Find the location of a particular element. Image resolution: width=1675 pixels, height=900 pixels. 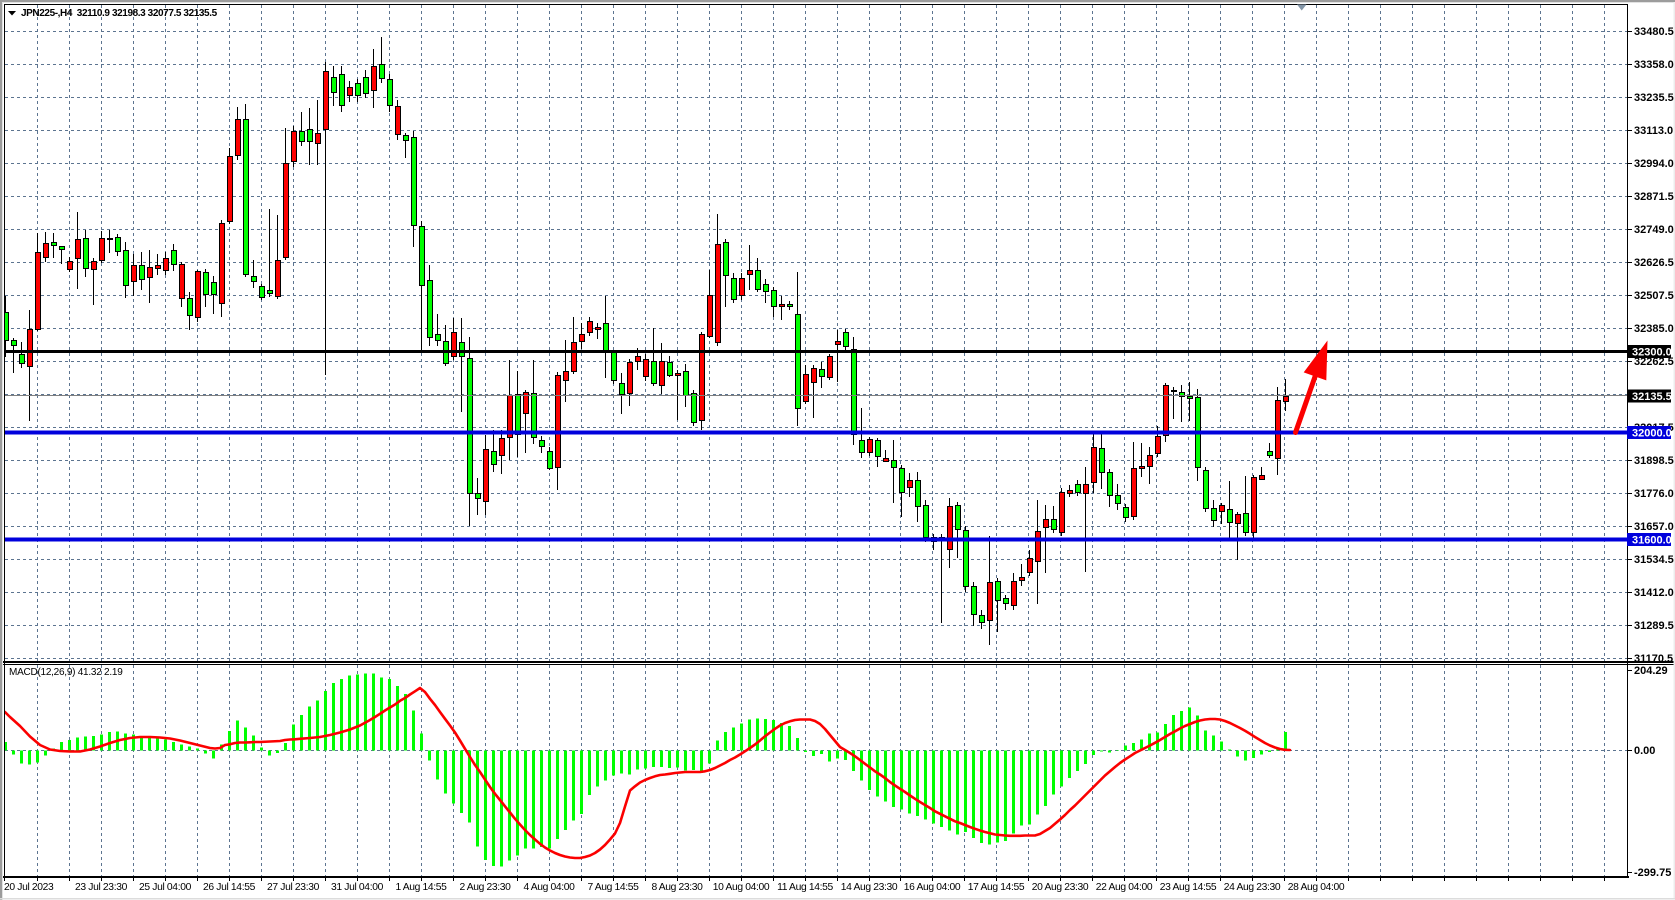

svg-text: 33235.5 is located at coordinates (1654, 98).